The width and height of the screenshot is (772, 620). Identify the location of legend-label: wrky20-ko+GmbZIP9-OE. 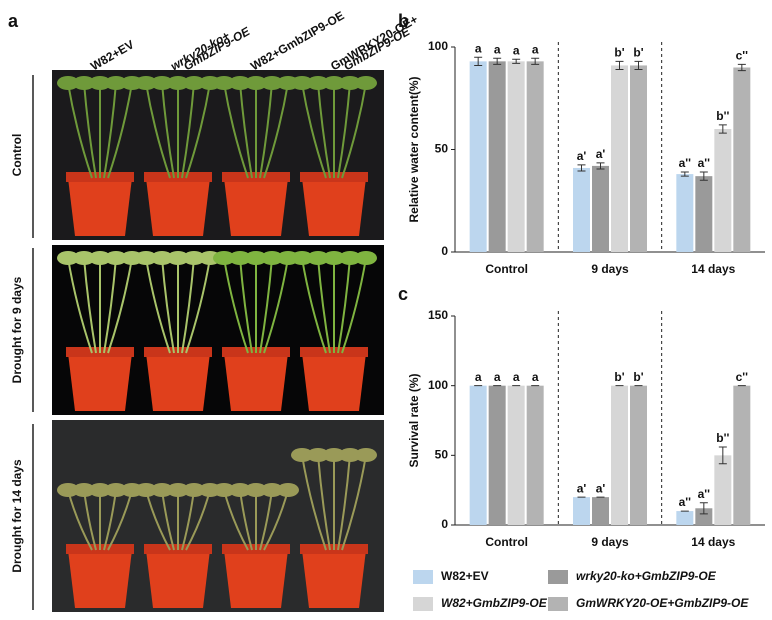
(646, 576).